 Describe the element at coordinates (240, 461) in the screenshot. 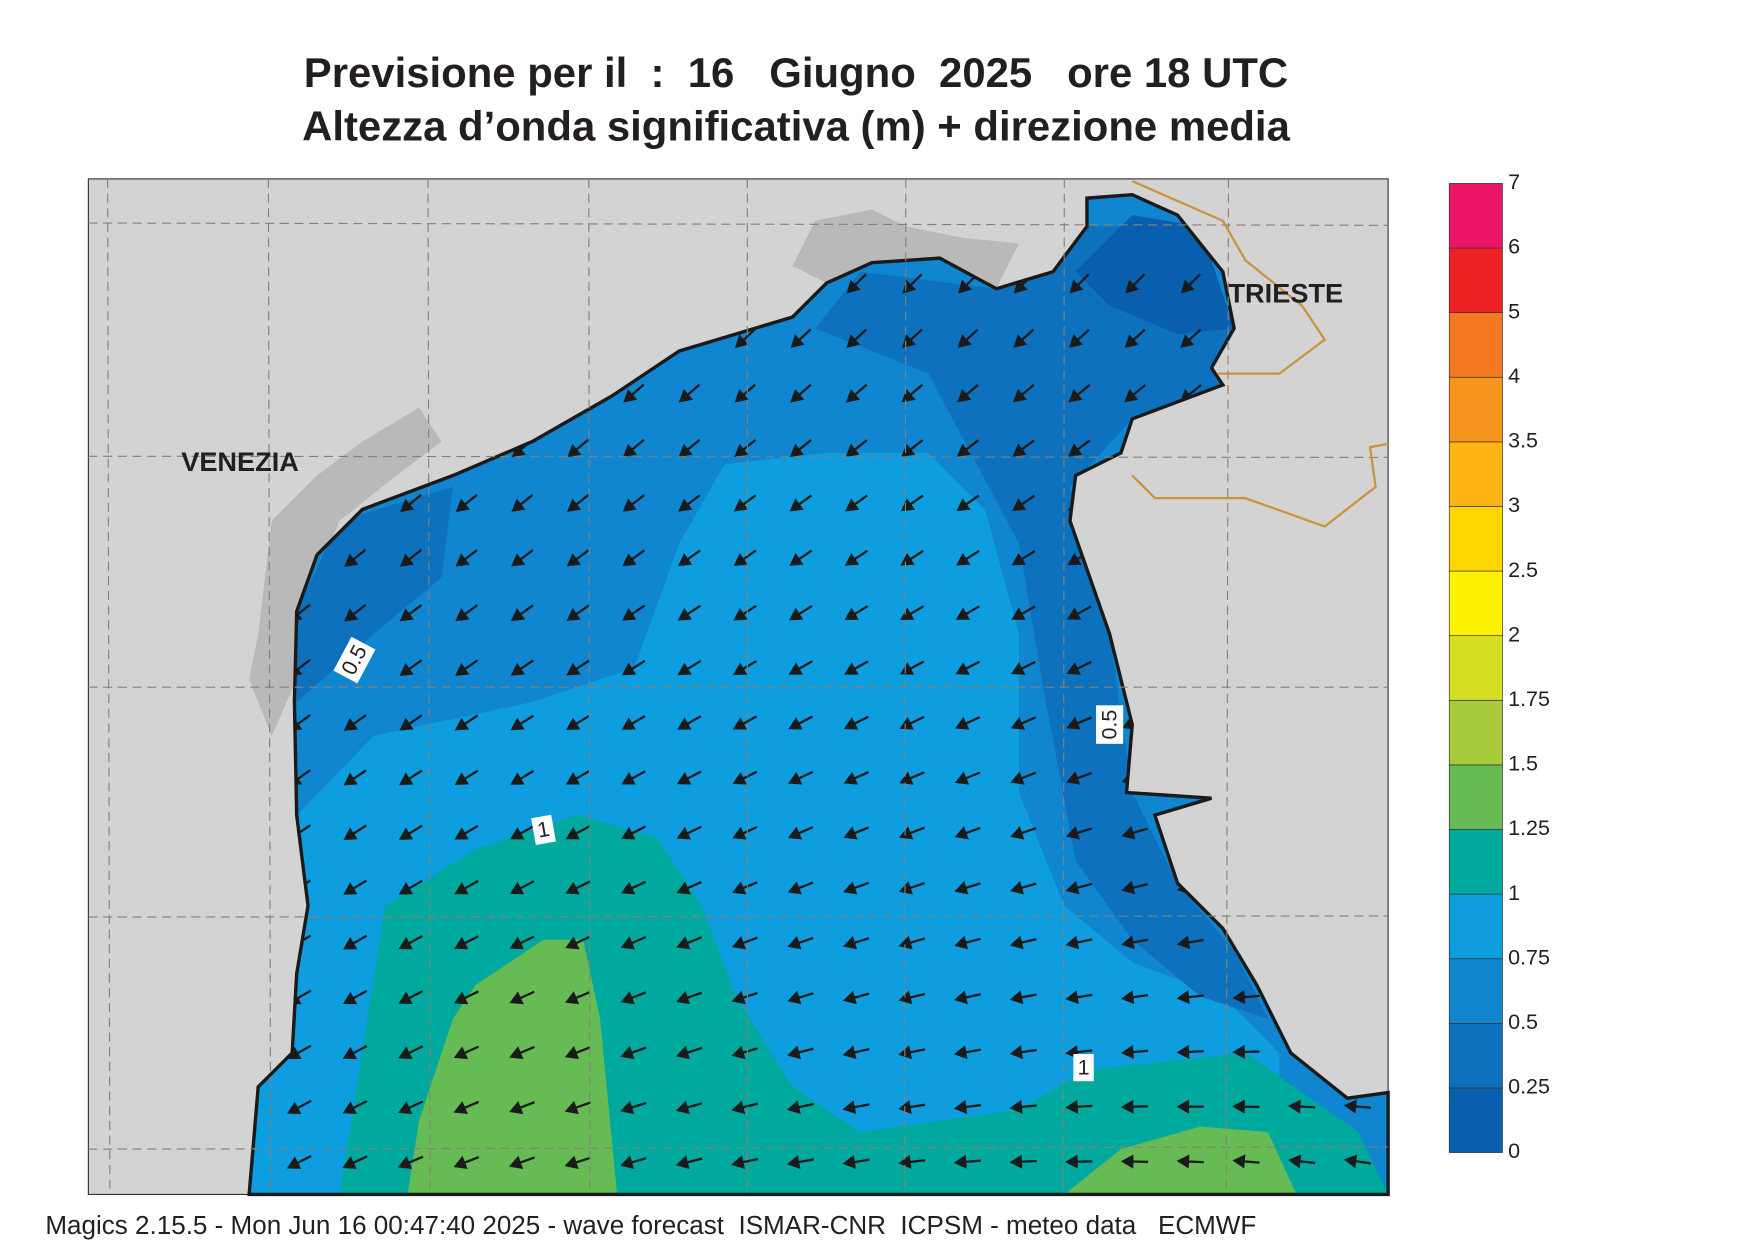

I see `place-label: VENEZIA` at that location.